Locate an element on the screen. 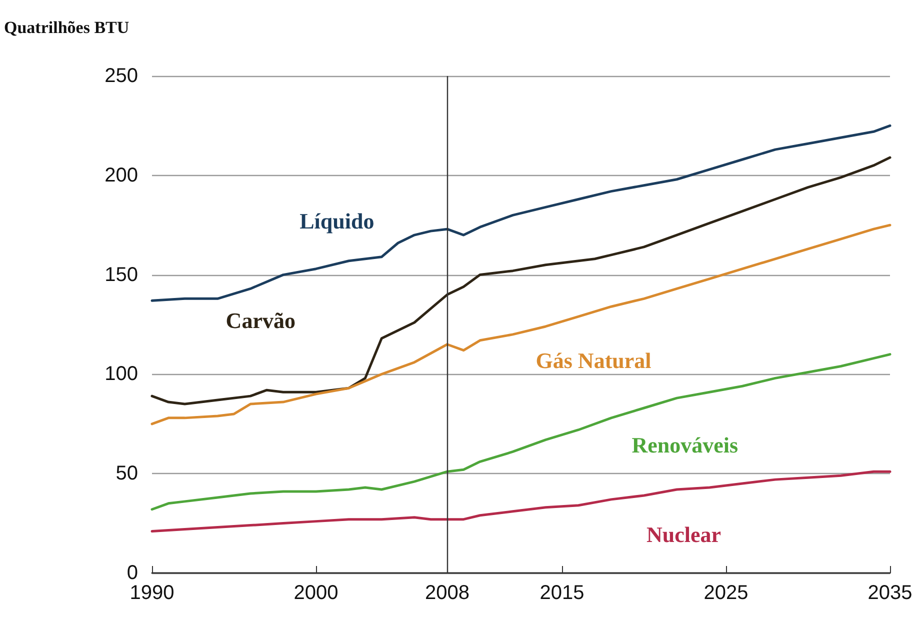  x-tick-label: 2035 is located at coordinates (890, 593).